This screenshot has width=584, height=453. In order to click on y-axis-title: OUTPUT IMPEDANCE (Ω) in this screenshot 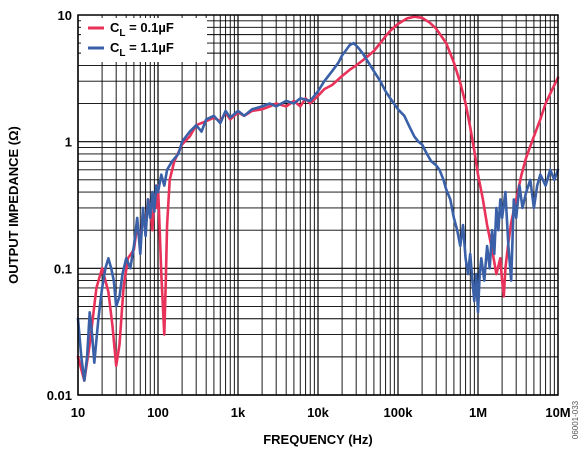, I will do `click(13, 205)`.